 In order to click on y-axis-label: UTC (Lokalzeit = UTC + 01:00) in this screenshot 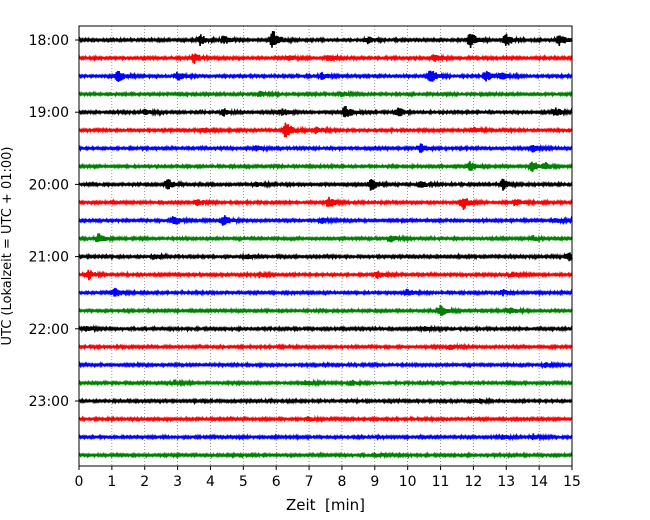, I will do `click(7, 246)`.